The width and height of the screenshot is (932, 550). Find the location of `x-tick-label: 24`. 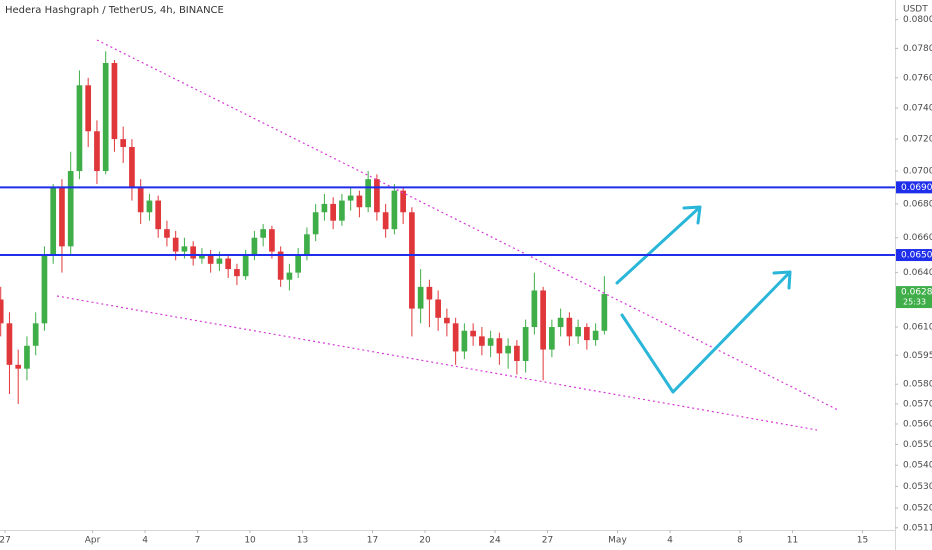

x-tick-label: 24 is located at coordinates (495, 541).